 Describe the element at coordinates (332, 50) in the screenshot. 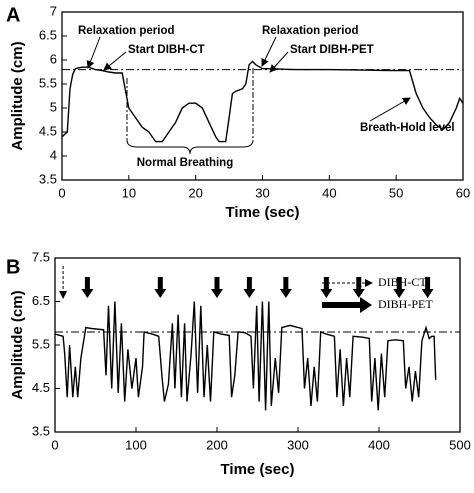

I see `annotation: Start DIBH-PET` at that location.